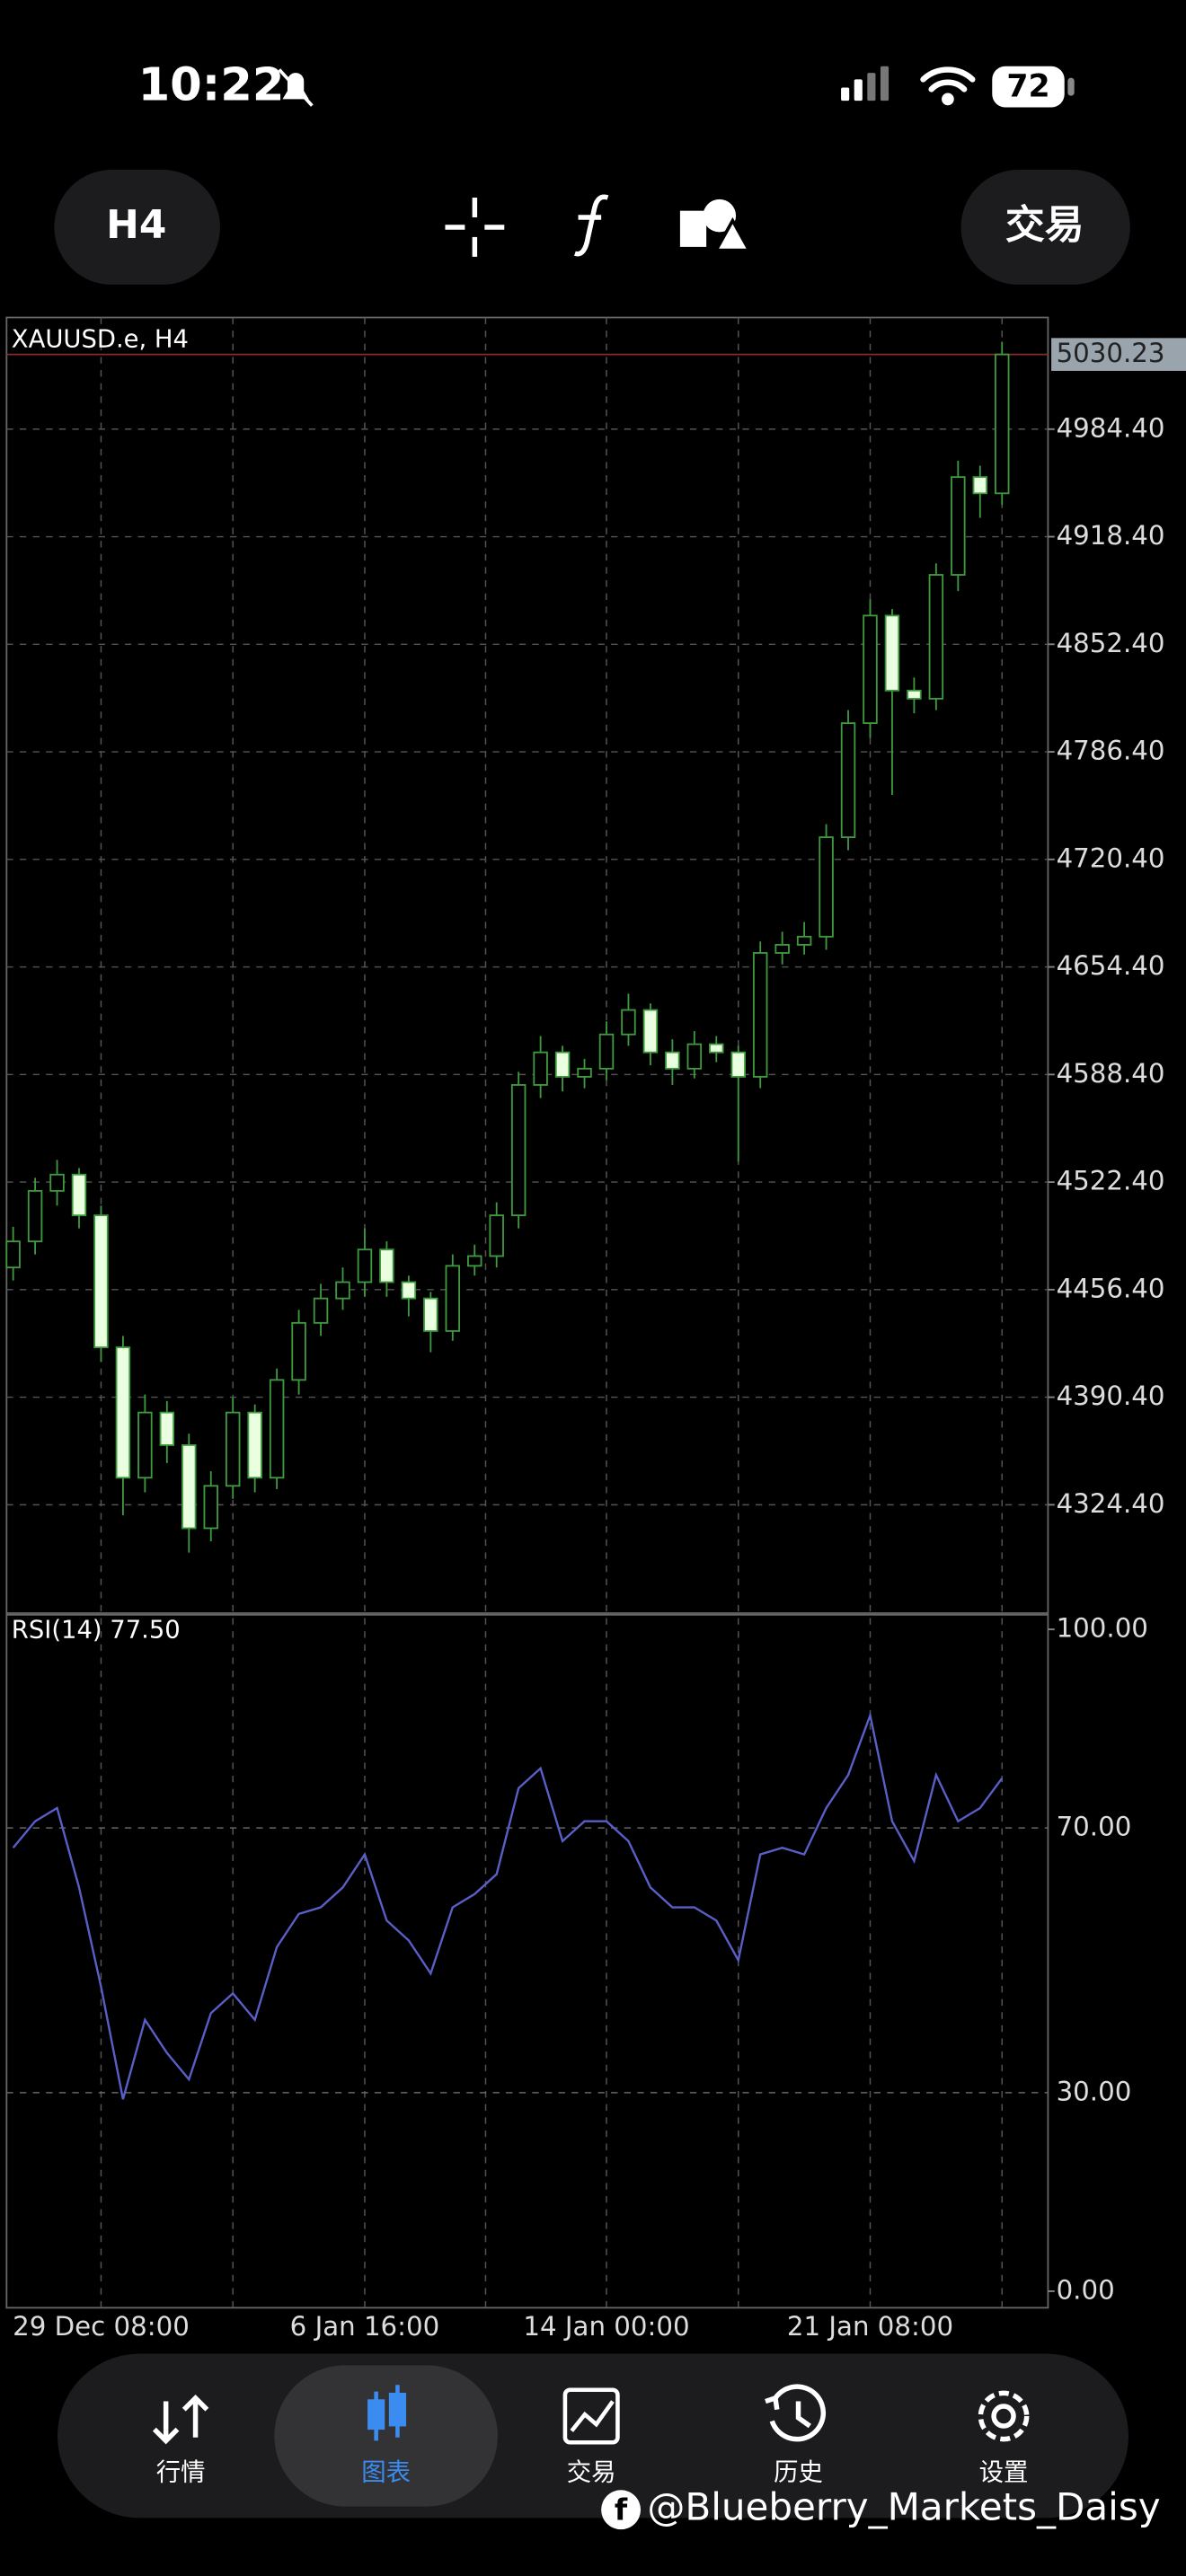 This screenshot has width=1186, height=2576. What do you see at coordinates (1111, 857) in the screenshot?
I see `y-tick-label: 4720.40` at bounding box center [1111, 857].